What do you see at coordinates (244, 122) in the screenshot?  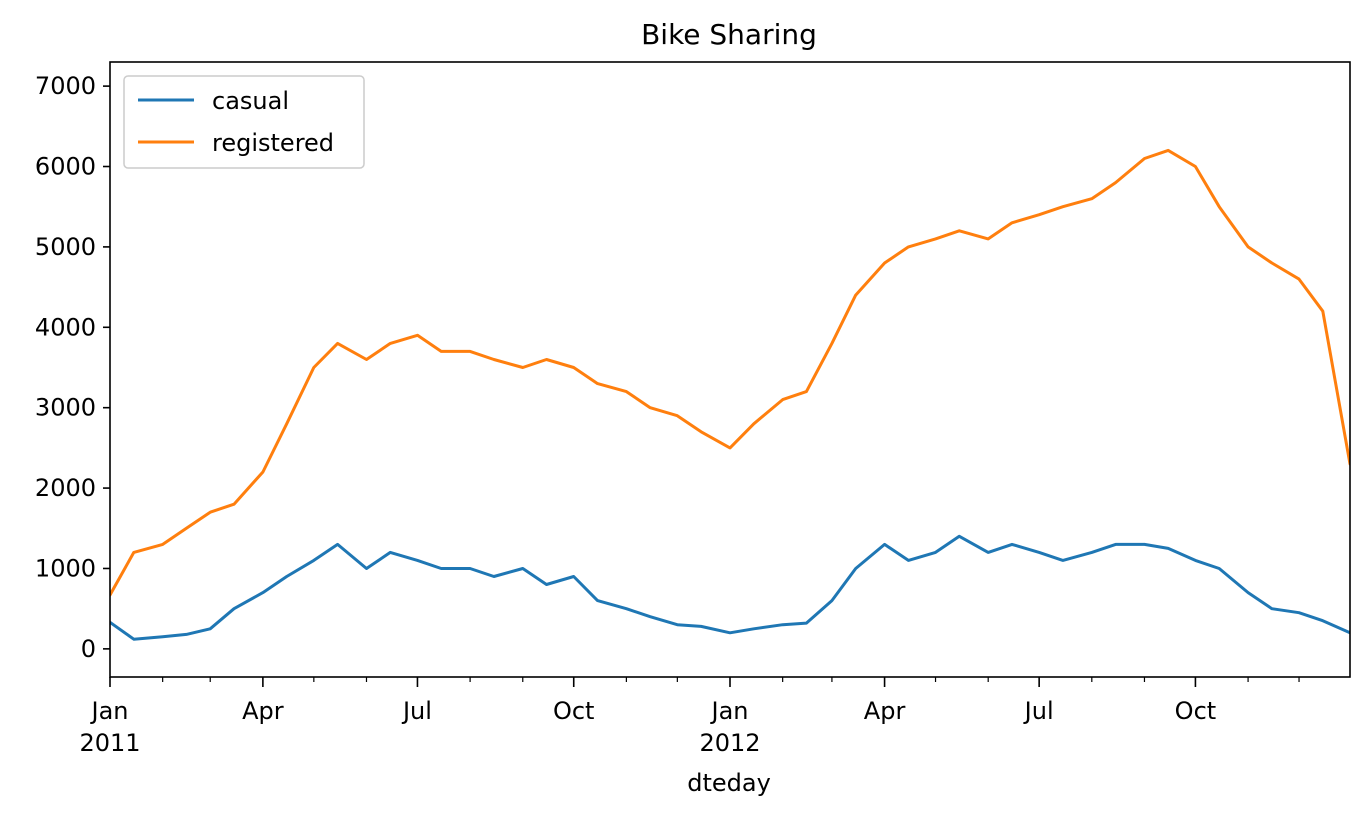 I see `legend: casual registered` at bounding box center [244, 122].